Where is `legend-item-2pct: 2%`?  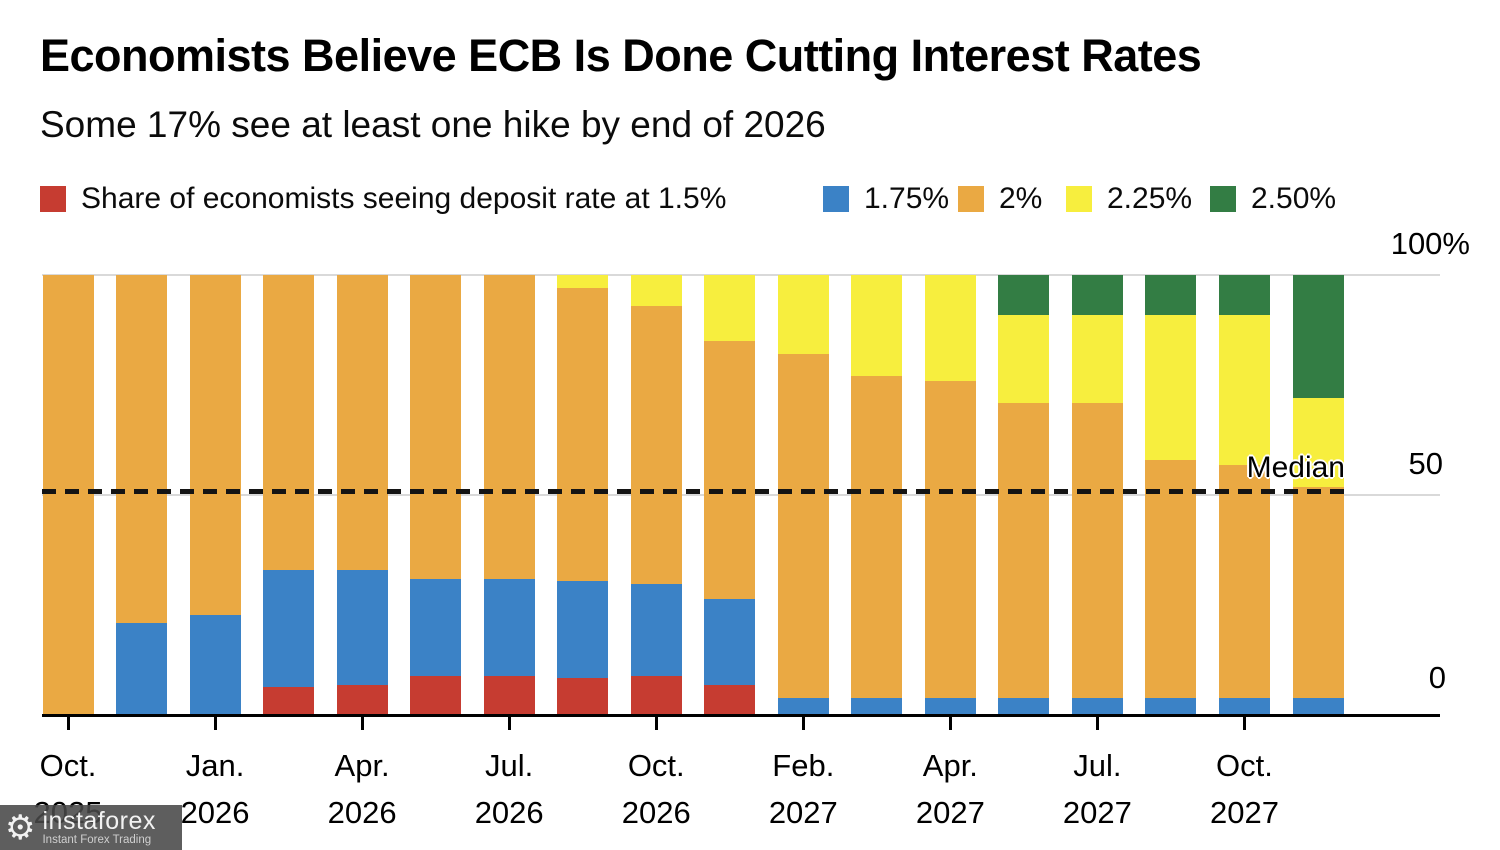
legend-item-2pct: 2% is located at coordinates (1000, 199).